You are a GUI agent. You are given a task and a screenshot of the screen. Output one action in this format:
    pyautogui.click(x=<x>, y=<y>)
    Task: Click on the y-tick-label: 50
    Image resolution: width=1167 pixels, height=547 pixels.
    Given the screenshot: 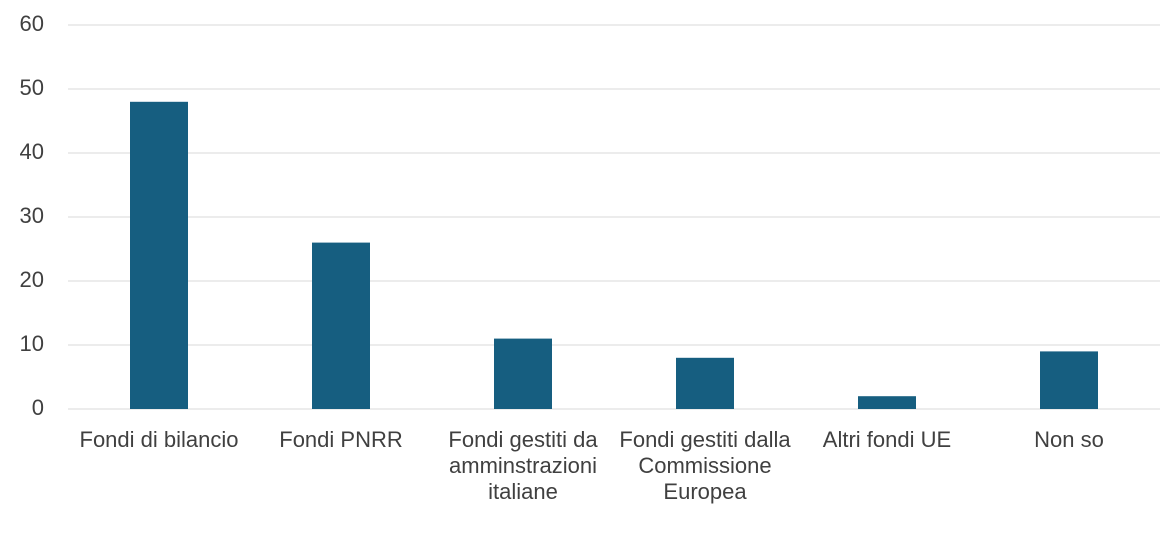 What is the action you would take?
    pyautogui.click(x=32, y=87)
    